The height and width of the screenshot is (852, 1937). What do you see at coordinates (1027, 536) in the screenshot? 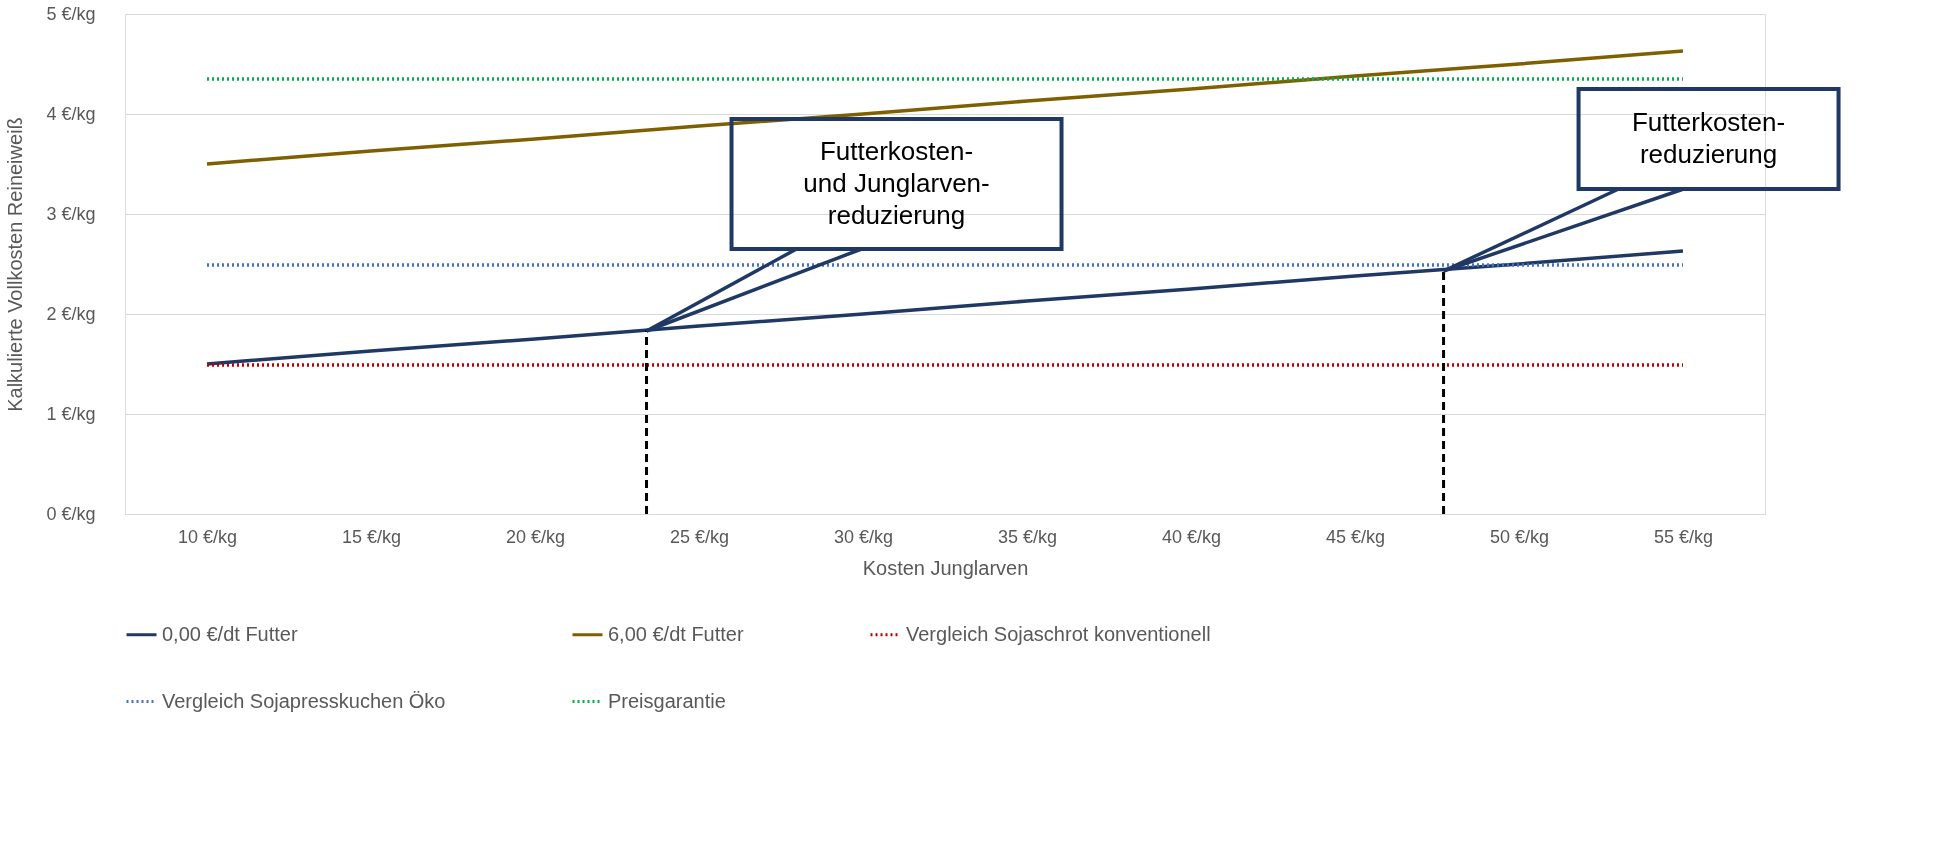
I see `x-tick-label: 35 €/kg` at bounding box center [1027, 536].